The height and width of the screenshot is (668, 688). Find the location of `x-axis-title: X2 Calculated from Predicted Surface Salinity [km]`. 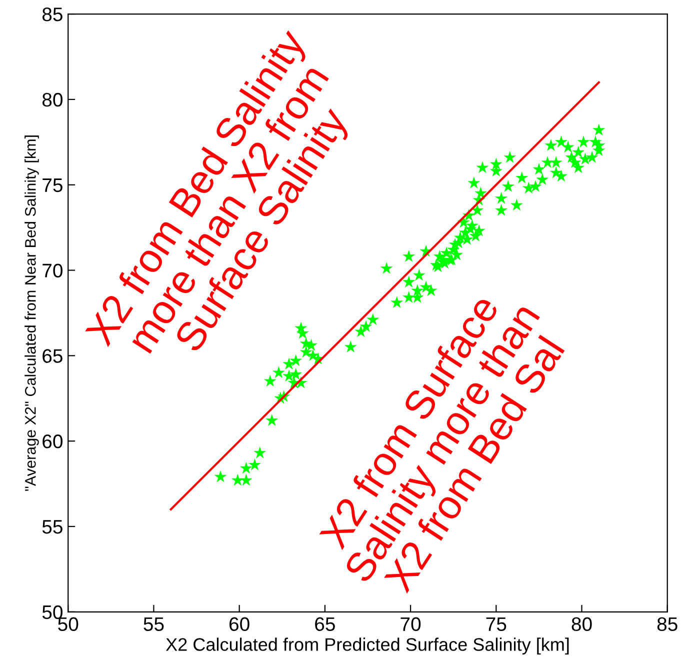

x-axis-title: X2 Calculated from Predicted Surface Salinity [km] is located at coordinates (367, 646).